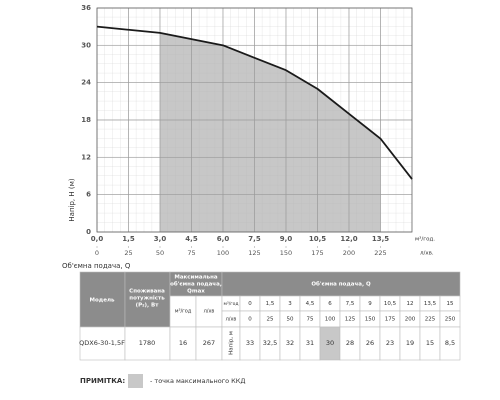  Describe the element at coordinates (250, 304) in the screenshot. I see `q-m3h: 0` at that location.